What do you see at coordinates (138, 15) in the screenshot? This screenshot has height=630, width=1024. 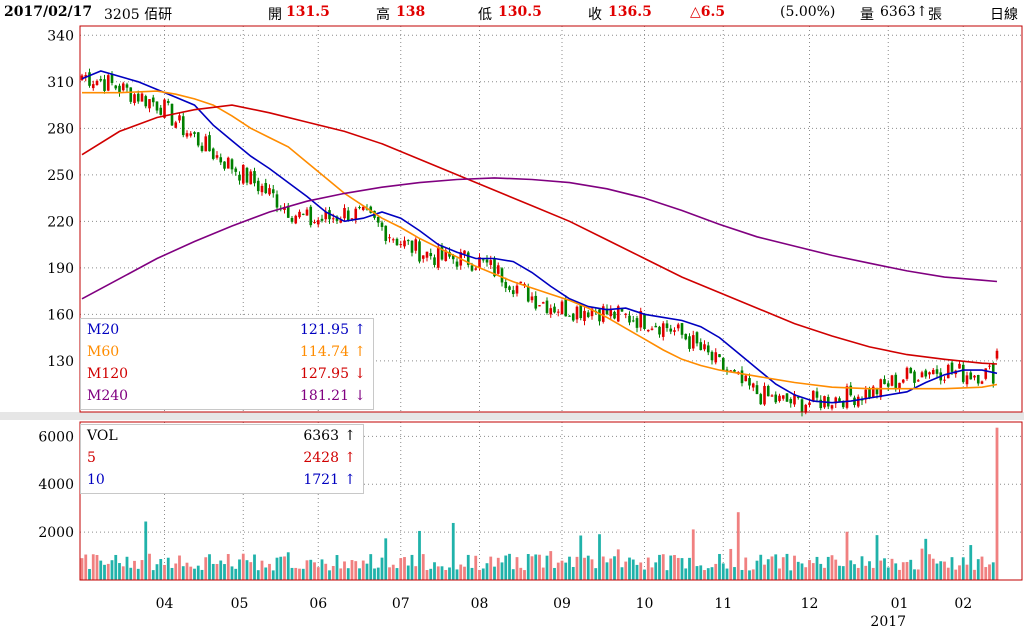 I see `stock-name: 3205 佰研` at bounding box center [138, 15].